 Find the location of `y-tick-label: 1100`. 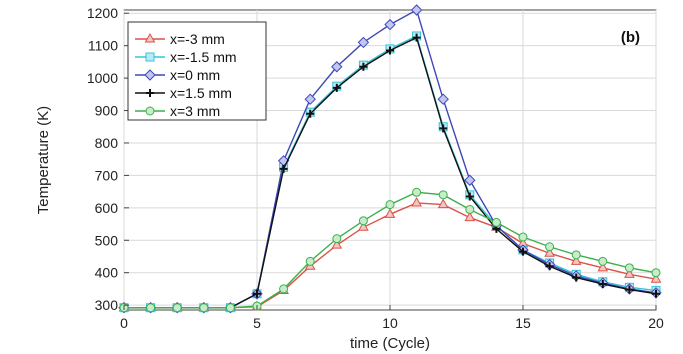

y-tick-label: 1100 is located at coordinates (103, 46).